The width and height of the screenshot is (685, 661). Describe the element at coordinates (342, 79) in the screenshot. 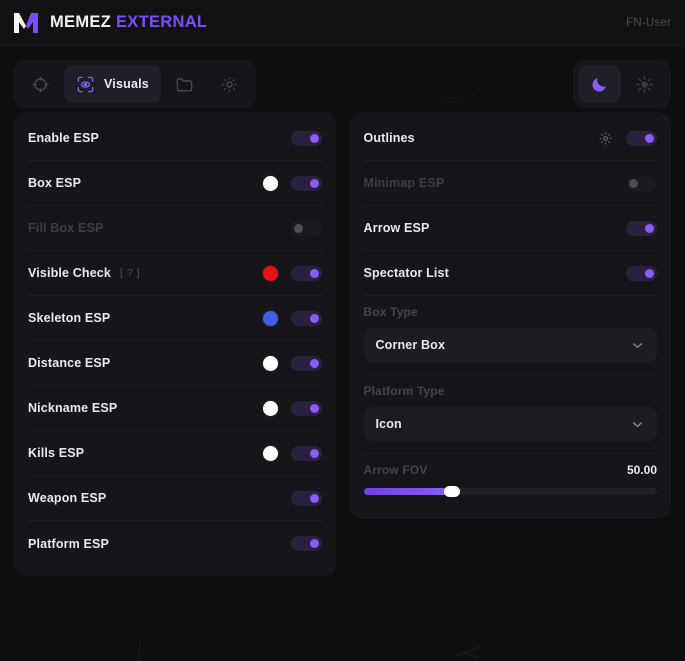

I see `toolbar: Visuals` at that location.